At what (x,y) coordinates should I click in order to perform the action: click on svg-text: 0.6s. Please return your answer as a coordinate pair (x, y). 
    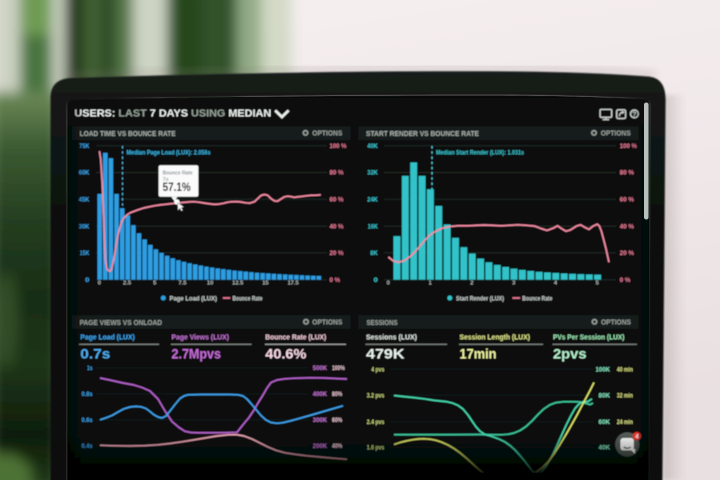
    Looking at the image, I should click on (88, 421).